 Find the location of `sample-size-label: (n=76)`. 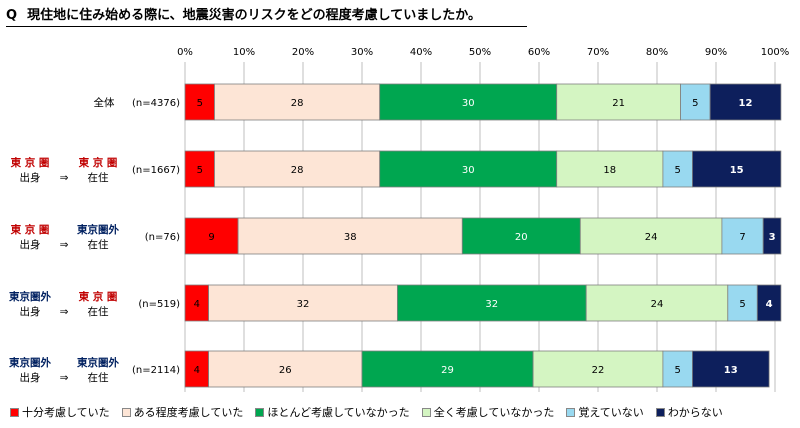

sample-size-label: (n=76) is located at coordinates (162, 237).